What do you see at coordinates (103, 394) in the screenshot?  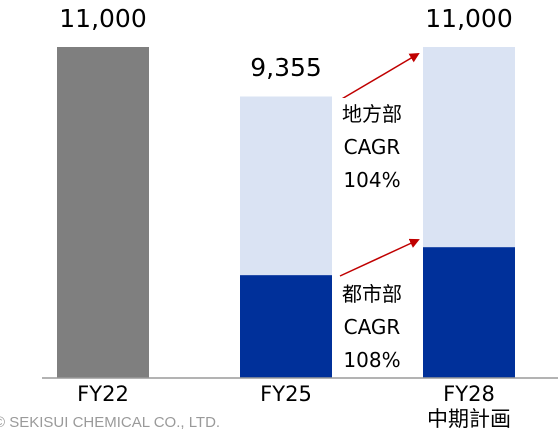 I see `x-tick-label: FY22` at bounding box center [103, 394].